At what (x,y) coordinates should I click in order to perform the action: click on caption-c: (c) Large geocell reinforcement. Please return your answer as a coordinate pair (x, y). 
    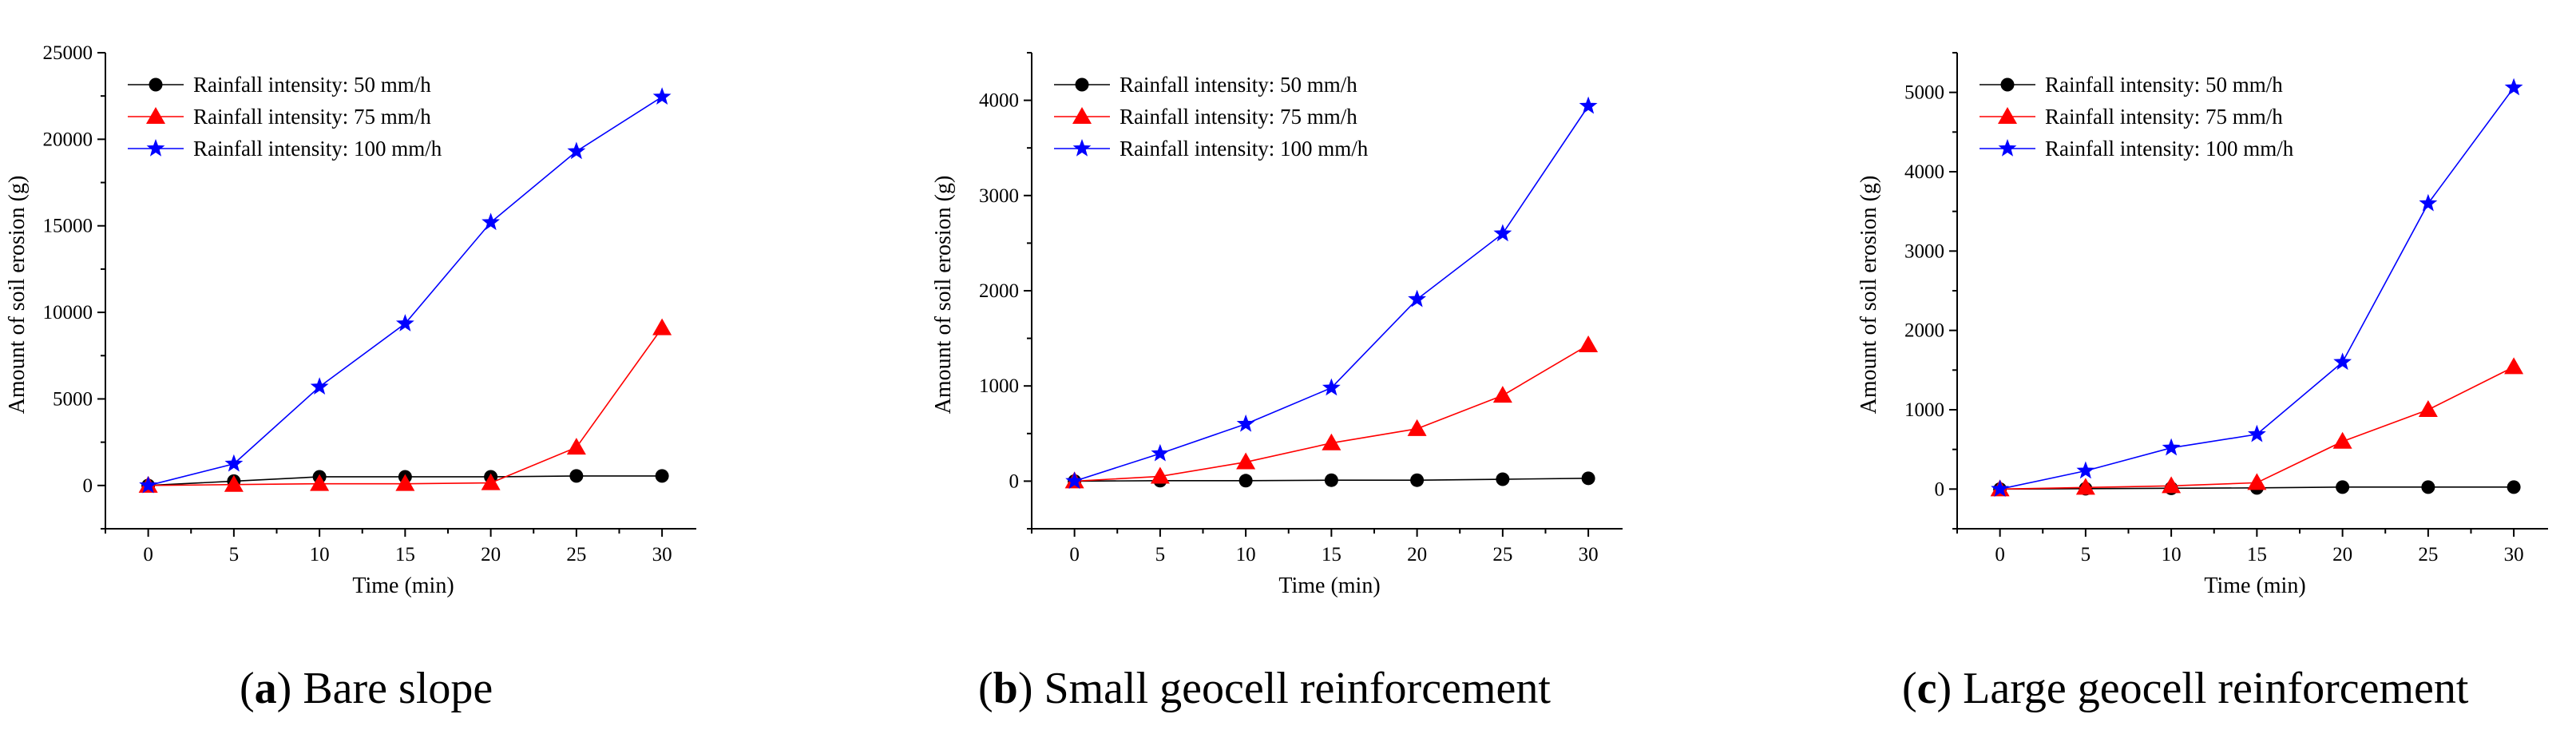
    Looking at the image, I should click on (2185, 688).